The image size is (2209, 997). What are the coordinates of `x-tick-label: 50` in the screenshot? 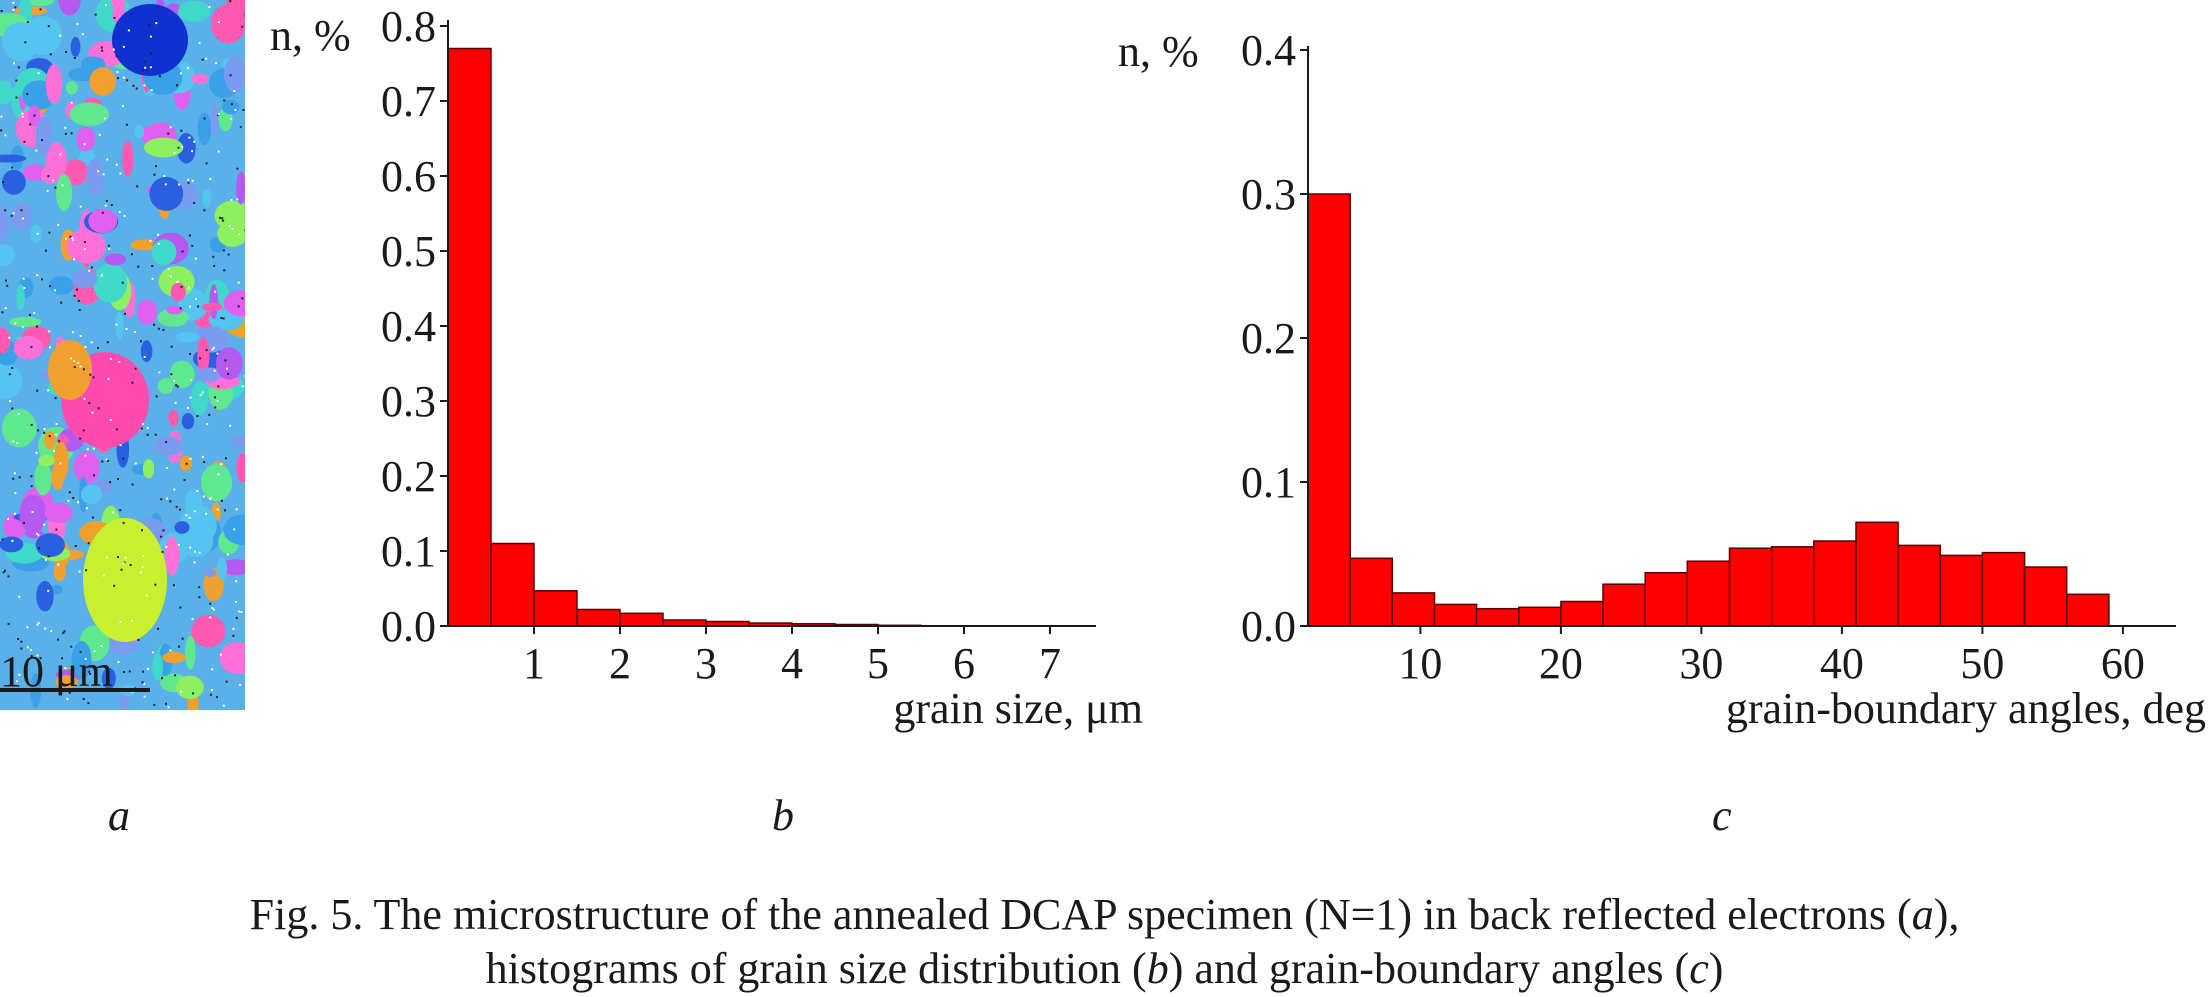 It's located at (1982, 663).